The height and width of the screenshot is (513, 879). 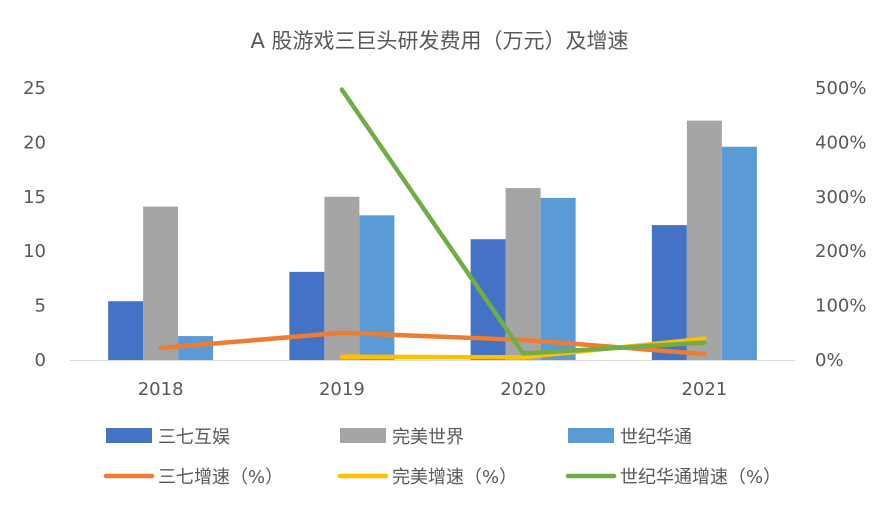 I want to click on legend-label: 三七互娱, so click(x=194, y=437).